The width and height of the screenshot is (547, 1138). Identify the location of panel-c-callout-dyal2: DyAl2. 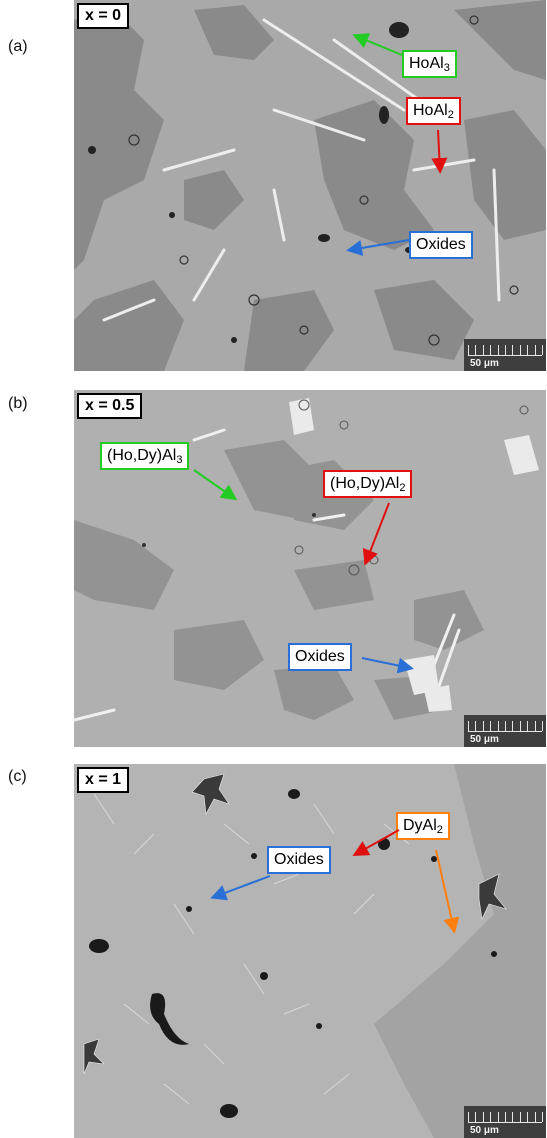
(423, 826).